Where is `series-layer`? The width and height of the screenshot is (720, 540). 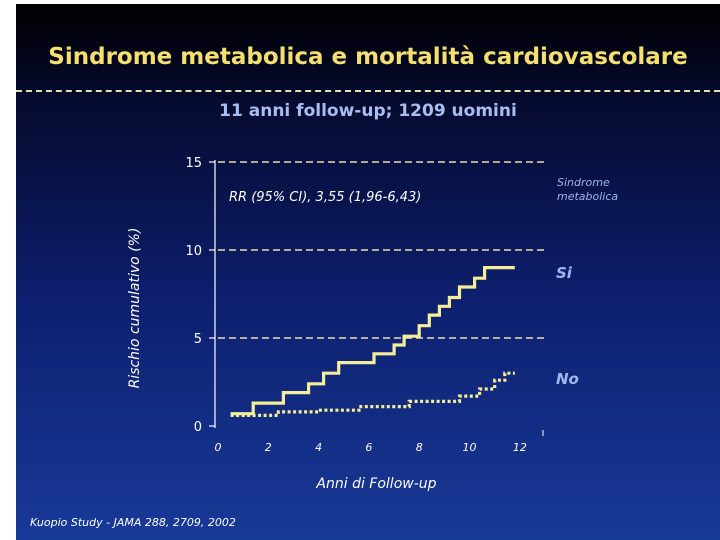
series-layer is located at coordinates (372, 341).